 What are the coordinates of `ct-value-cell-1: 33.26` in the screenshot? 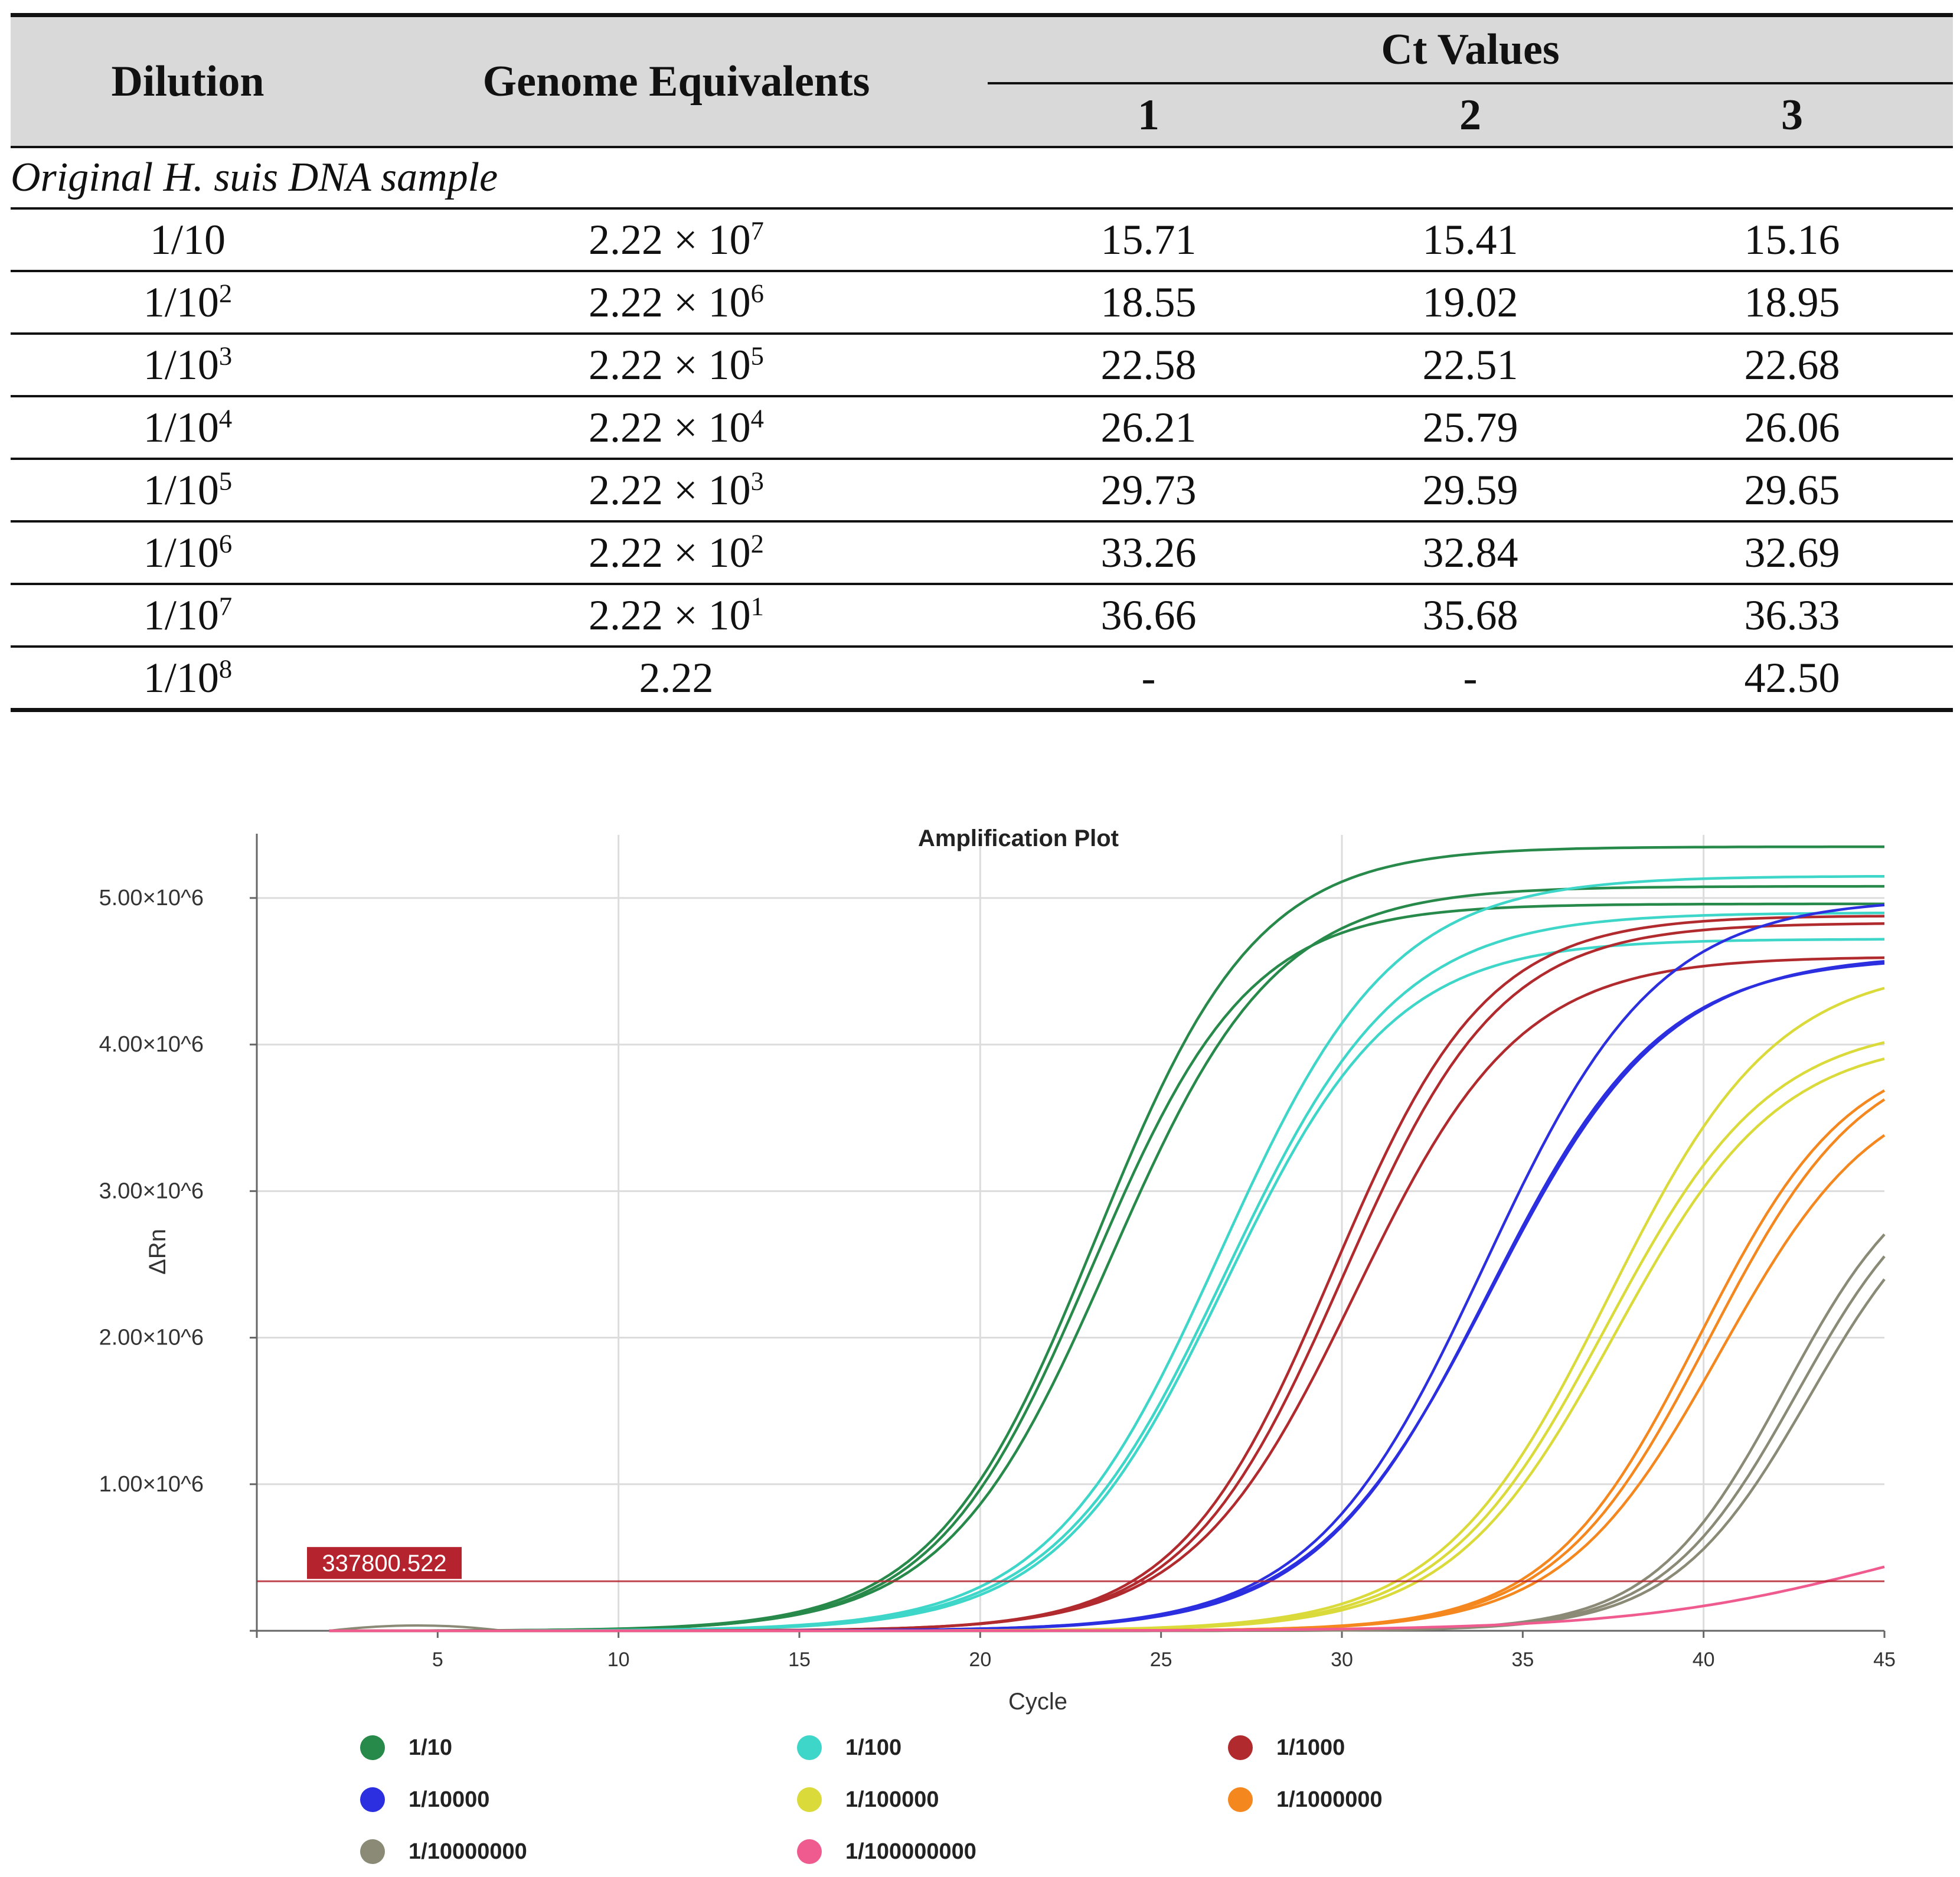 It's located at (1148, 553).